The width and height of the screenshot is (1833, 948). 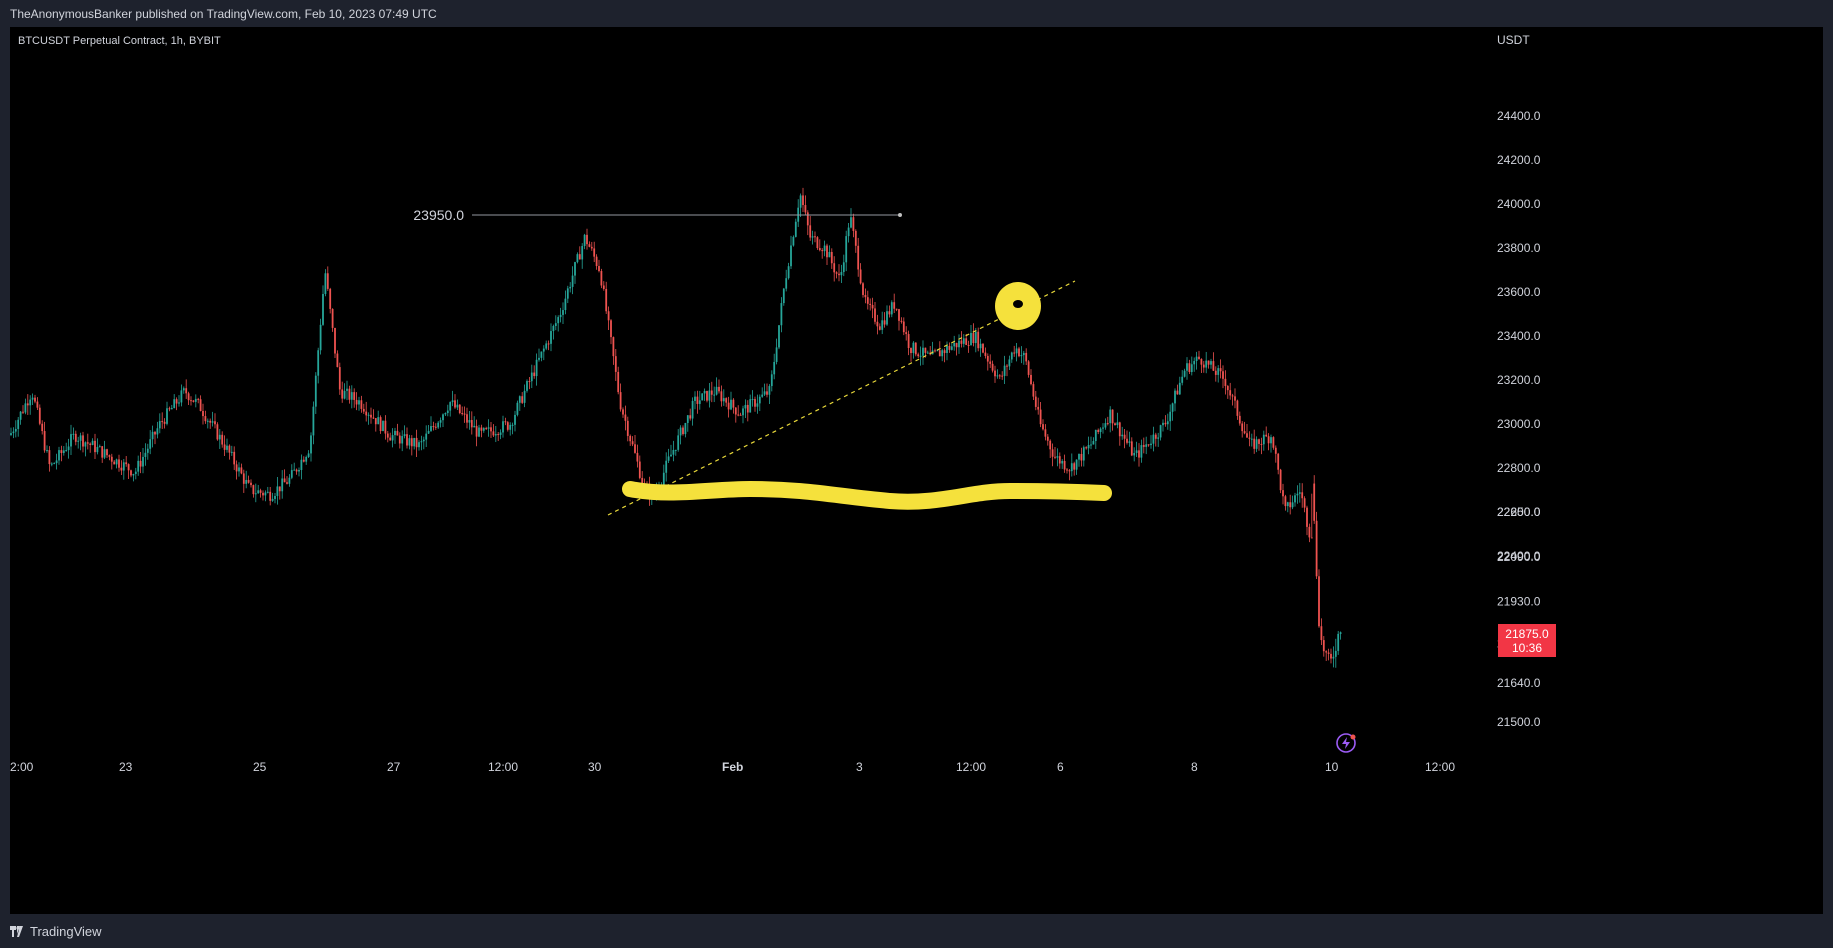 I want to click on lightning-icon, so click(x=1346, y=743).